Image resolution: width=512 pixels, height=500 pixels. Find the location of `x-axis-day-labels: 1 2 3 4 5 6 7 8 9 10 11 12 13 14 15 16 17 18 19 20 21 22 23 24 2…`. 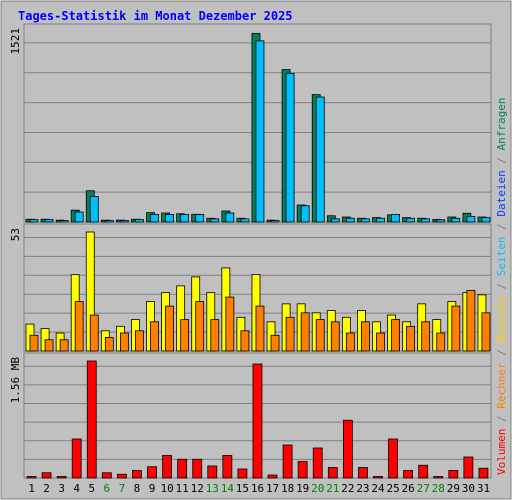

x-axis-day-labels: 1 2 3 4 5 6 7 8 9 10 11 12 13 14 15 16 17 18 19 20 21 22 23 24 2… is located at coordinates (259, 488).